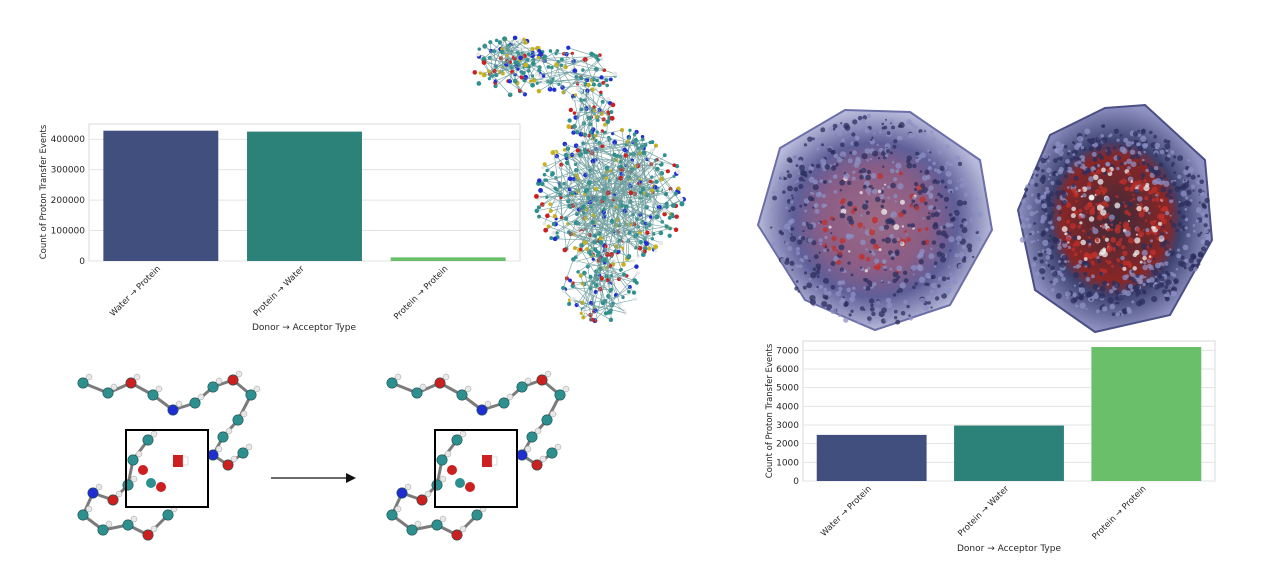 The width and height of the screenshot is (1264, 567). Describe the element at coordinates (68, 171) in the screenshot. I see `y-tick-label: 300000` at that location.